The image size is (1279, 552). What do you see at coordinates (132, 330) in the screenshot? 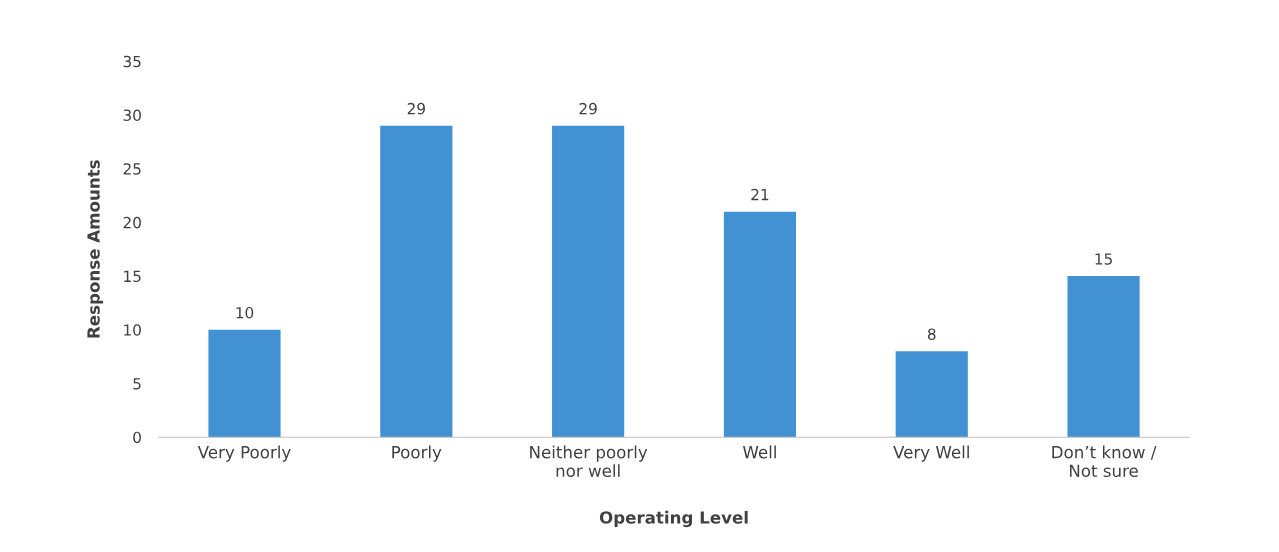
I see `y-tick-label: 10` at bounding box center [132, 330].